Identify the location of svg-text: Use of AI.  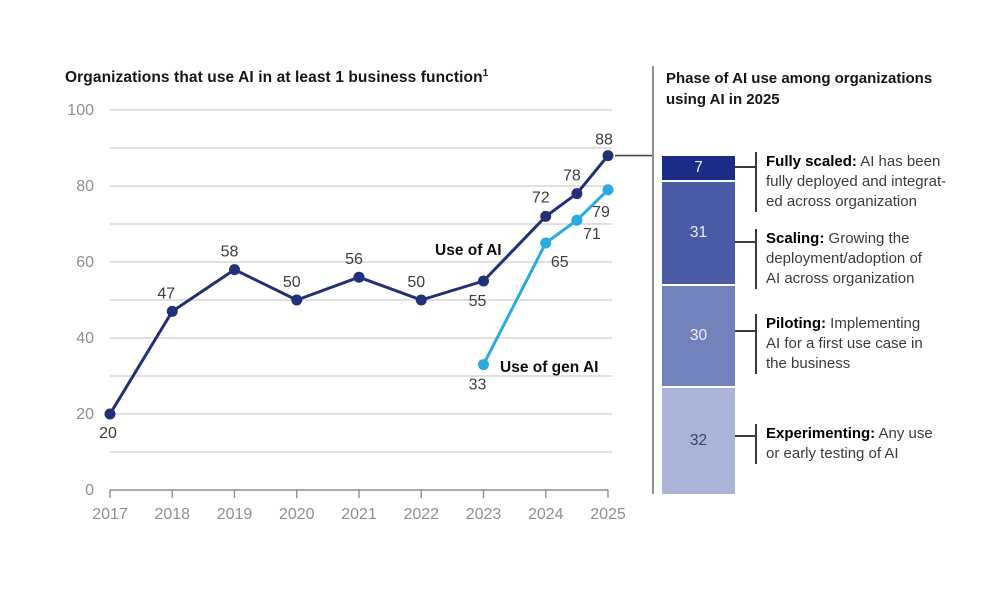
(468, 250).